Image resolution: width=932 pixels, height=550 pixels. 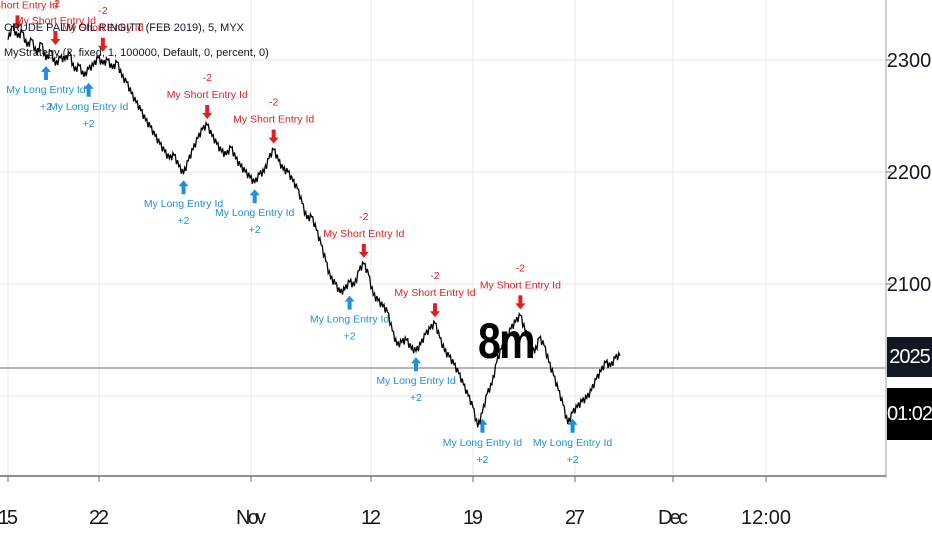 What do you see at coordinates (673, 518) in the screenshot?
I see `time-tick-label: Dec` at bounding box center [673, 518].